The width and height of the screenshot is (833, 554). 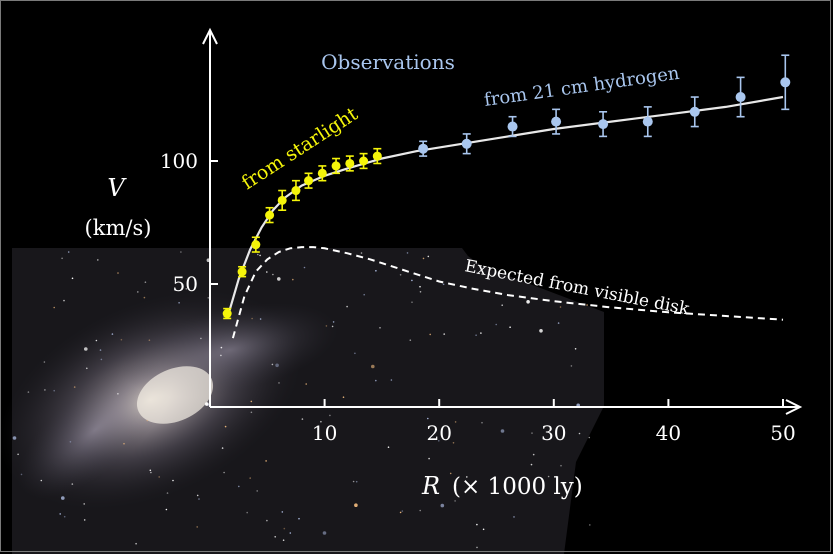 I want to click on x-tick-label: 40, so click(x=668, y=433).